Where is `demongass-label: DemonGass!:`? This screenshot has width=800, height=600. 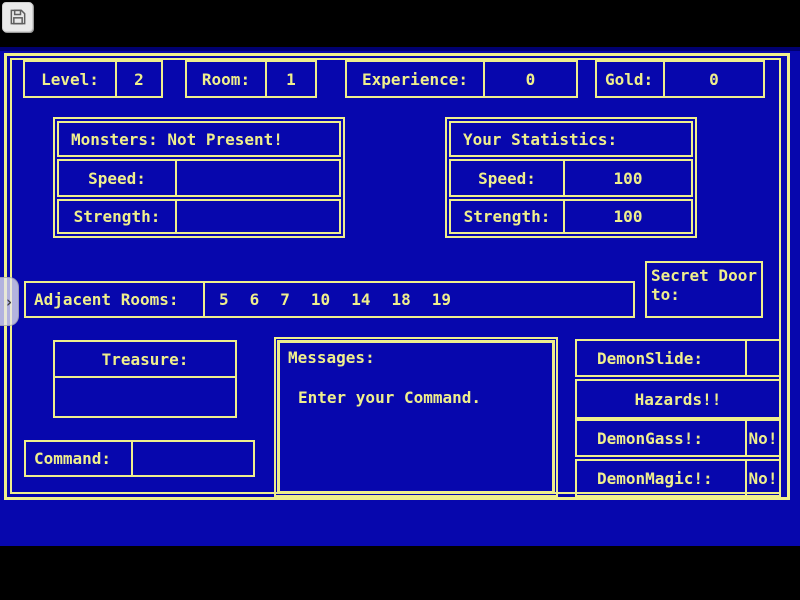
demongass-label: DemonGass!: is located at coordinates (650, 438).